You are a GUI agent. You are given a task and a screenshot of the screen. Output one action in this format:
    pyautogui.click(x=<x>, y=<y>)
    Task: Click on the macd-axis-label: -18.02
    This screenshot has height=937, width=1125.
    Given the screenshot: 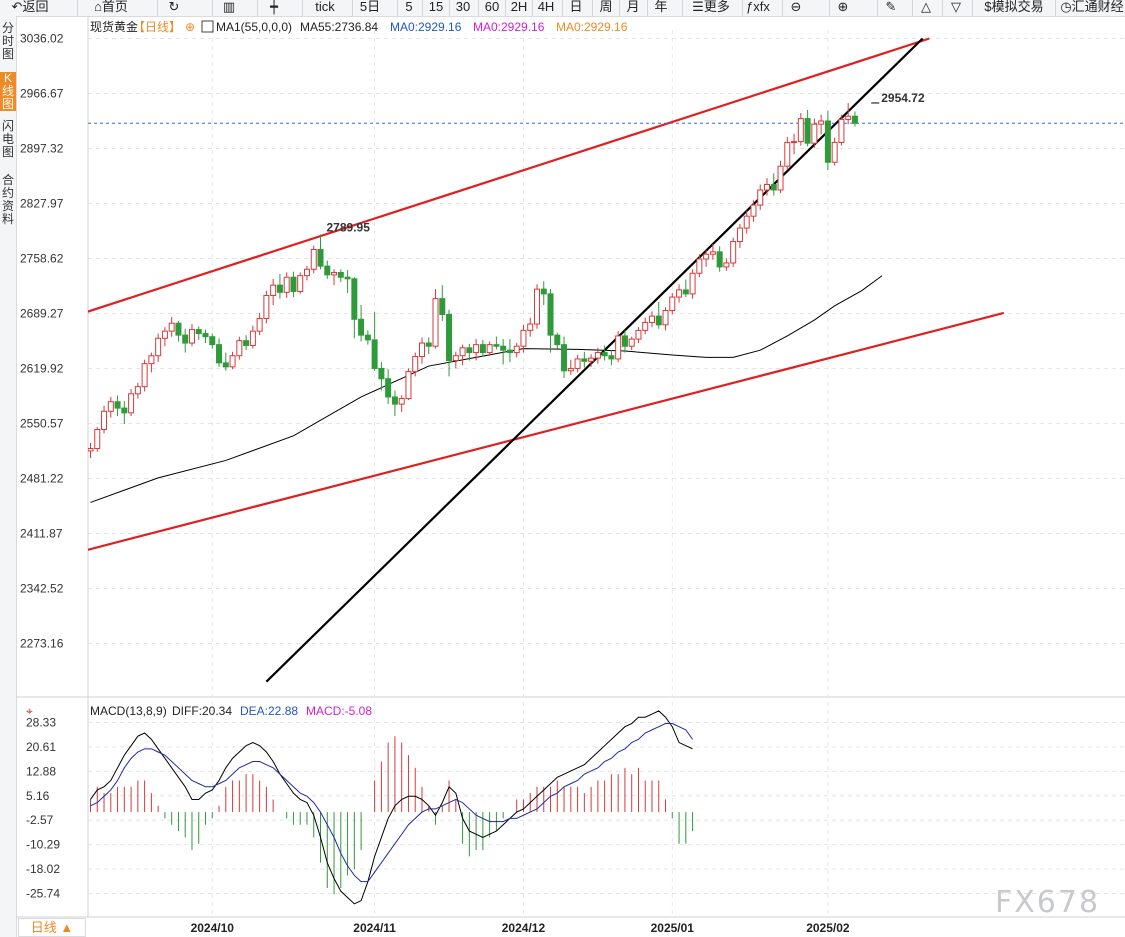 What is the action you would take?
    pyautogui.click(x=43, y=869)
    